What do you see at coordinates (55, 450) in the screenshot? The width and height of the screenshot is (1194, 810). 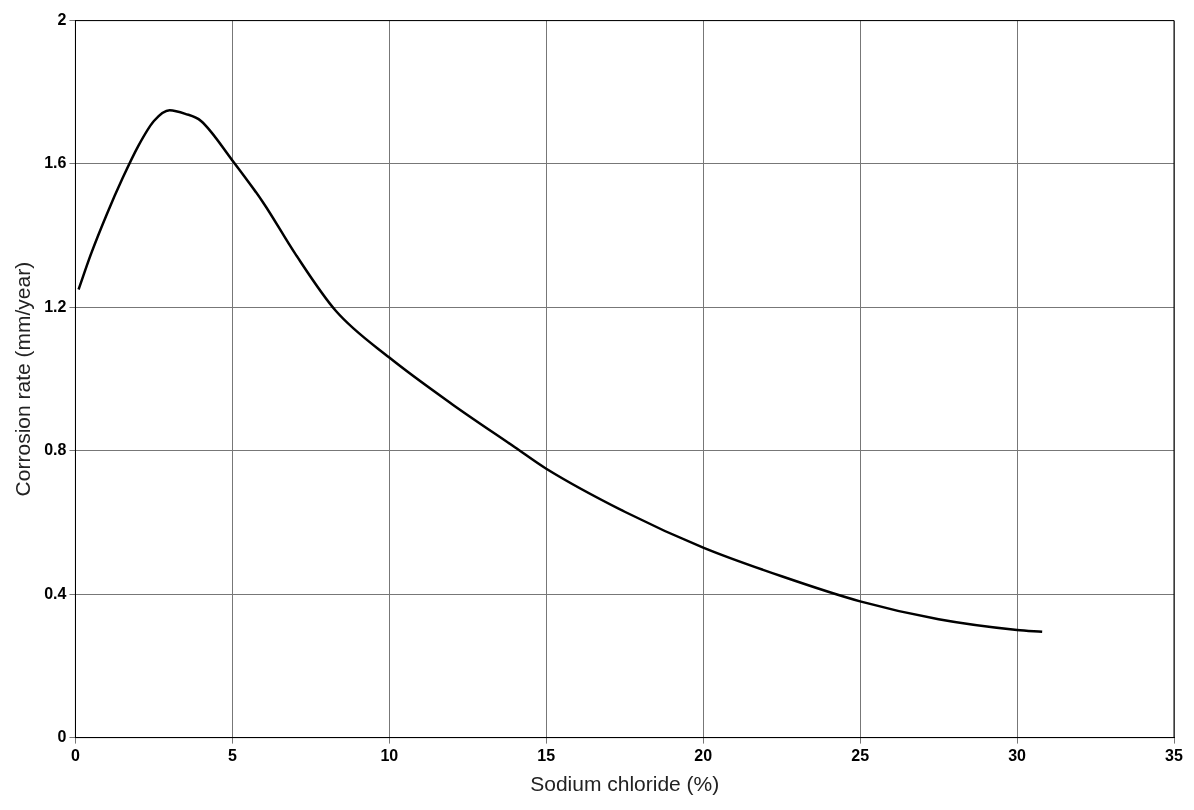 I see `y-tick-label: 0.8` at bounding box center [55, 450].